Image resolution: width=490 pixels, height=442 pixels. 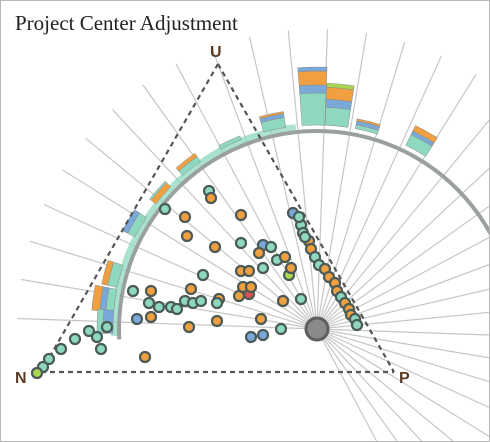 What do you see at coordinates (21, 378) in the screenshot?
I see `vertex-label-n: N` at bounding box center [21, 378].